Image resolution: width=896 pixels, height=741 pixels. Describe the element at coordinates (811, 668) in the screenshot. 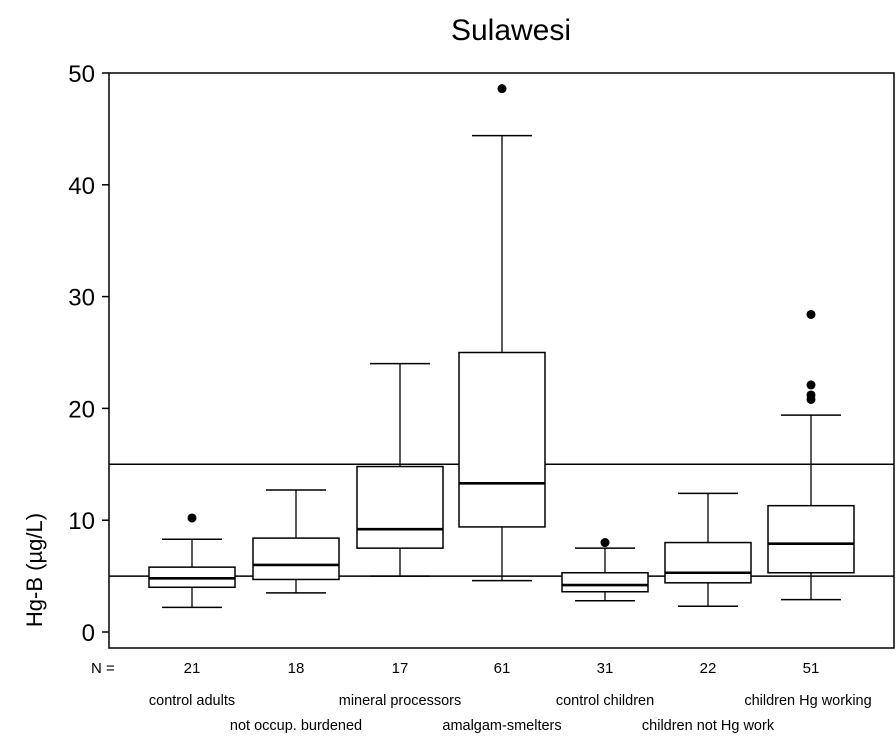

I see `count-label: 51` at that location.